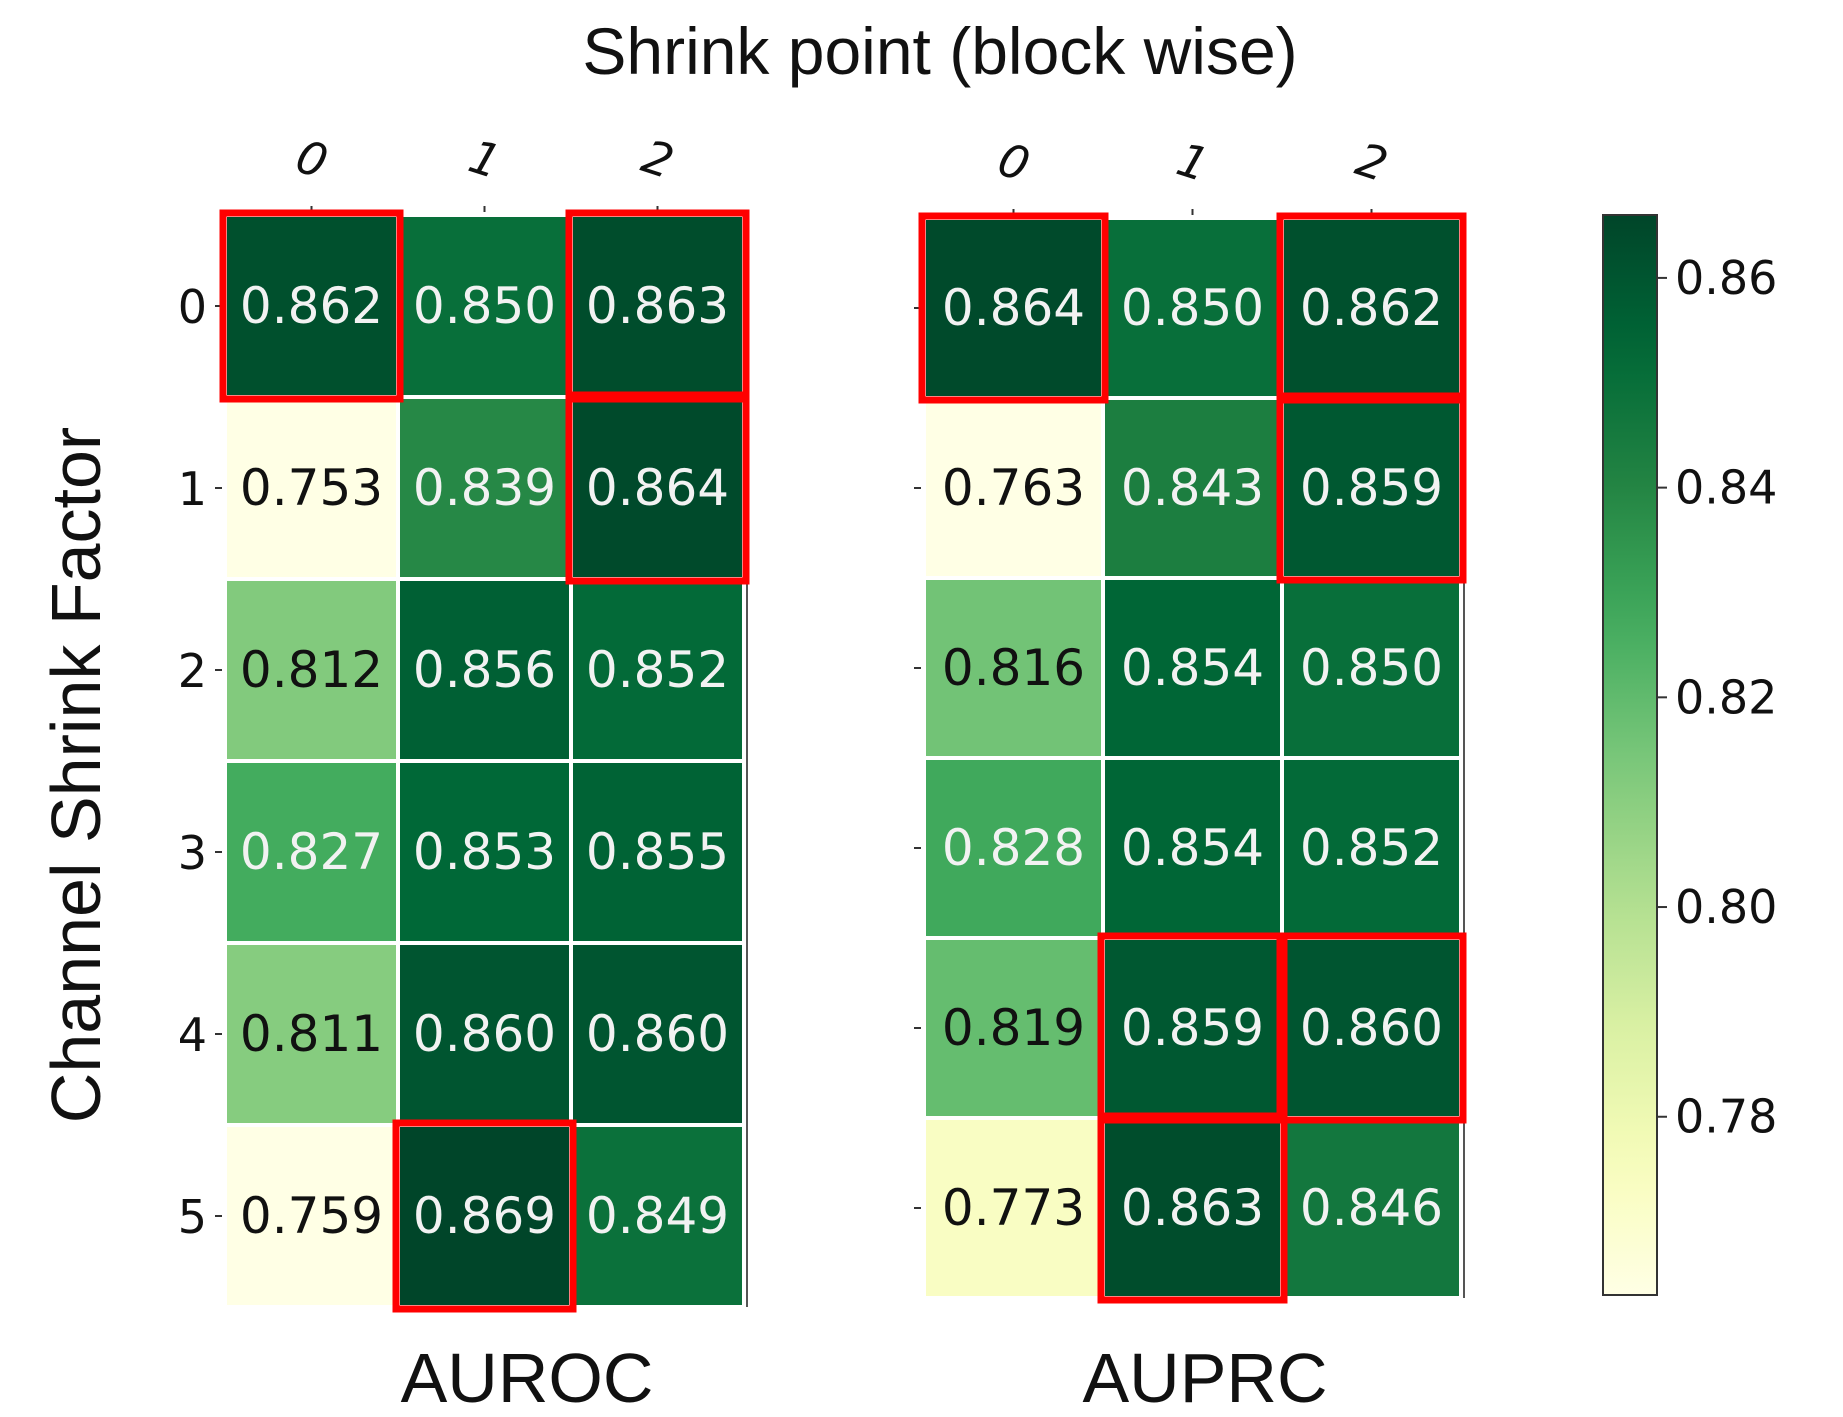 This screenshot has width=1843, height=1417. I want to click on cell-value-label: 0.828, so click(1013, 848).